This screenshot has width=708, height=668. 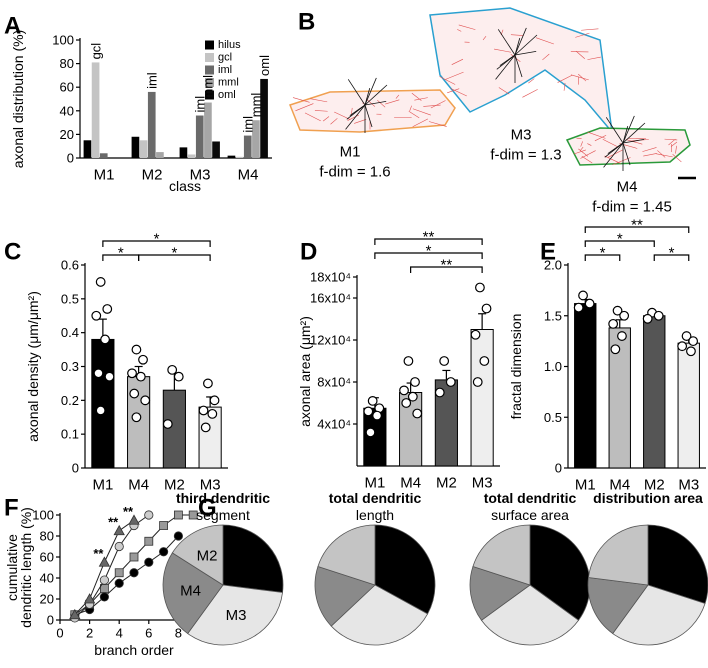 What do you see at coordinates (47, 599) in the screenshot?
I see `y-tick-label: 20` at bounding box center [47, 599].